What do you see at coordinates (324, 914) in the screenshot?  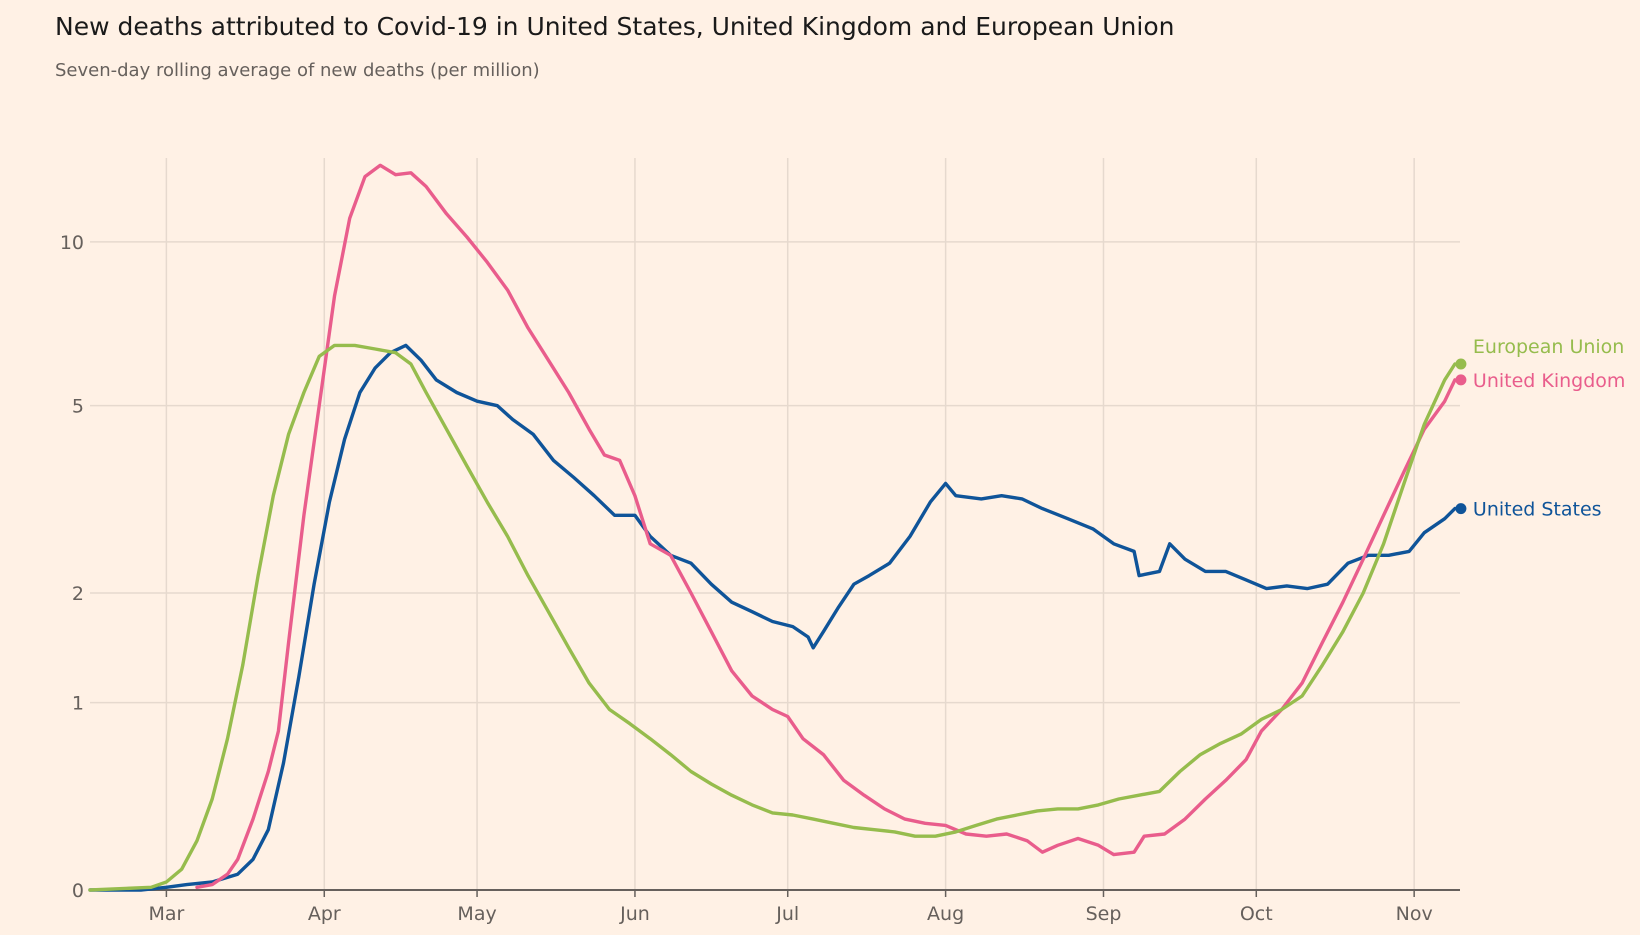 I see `x-tick-label: Apr` at bounding box center [324, 914].